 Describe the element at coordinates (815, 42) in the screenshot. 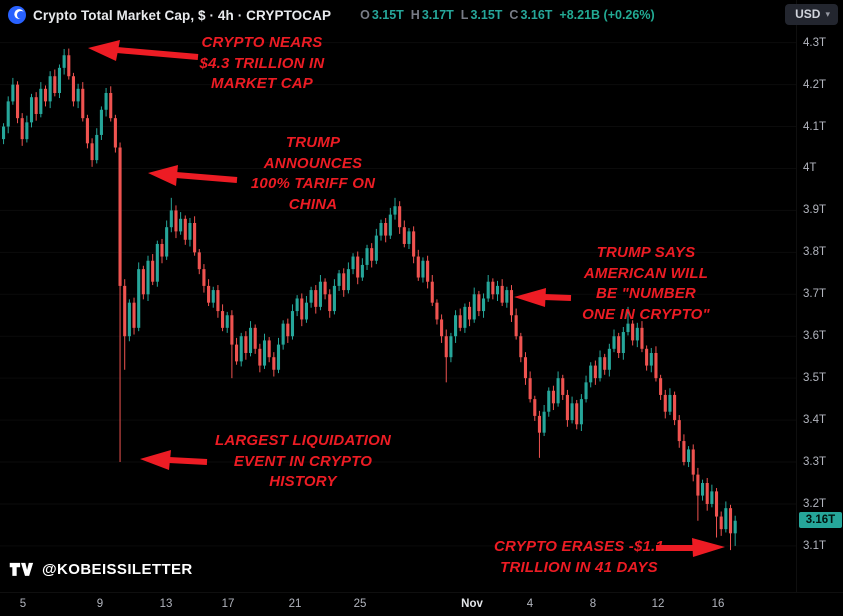

I see `price-tick-label: 4.3T` at that location.